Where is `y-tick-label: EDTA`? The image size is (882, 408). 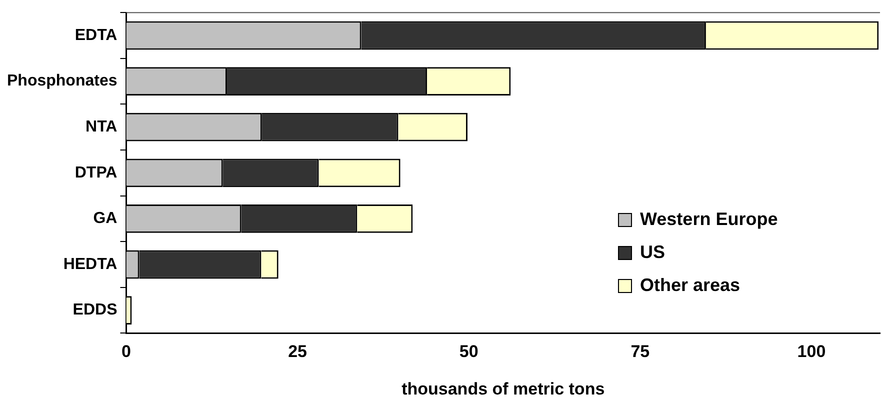 y-tick-label: EDTA is located at coordinates (96, 35).